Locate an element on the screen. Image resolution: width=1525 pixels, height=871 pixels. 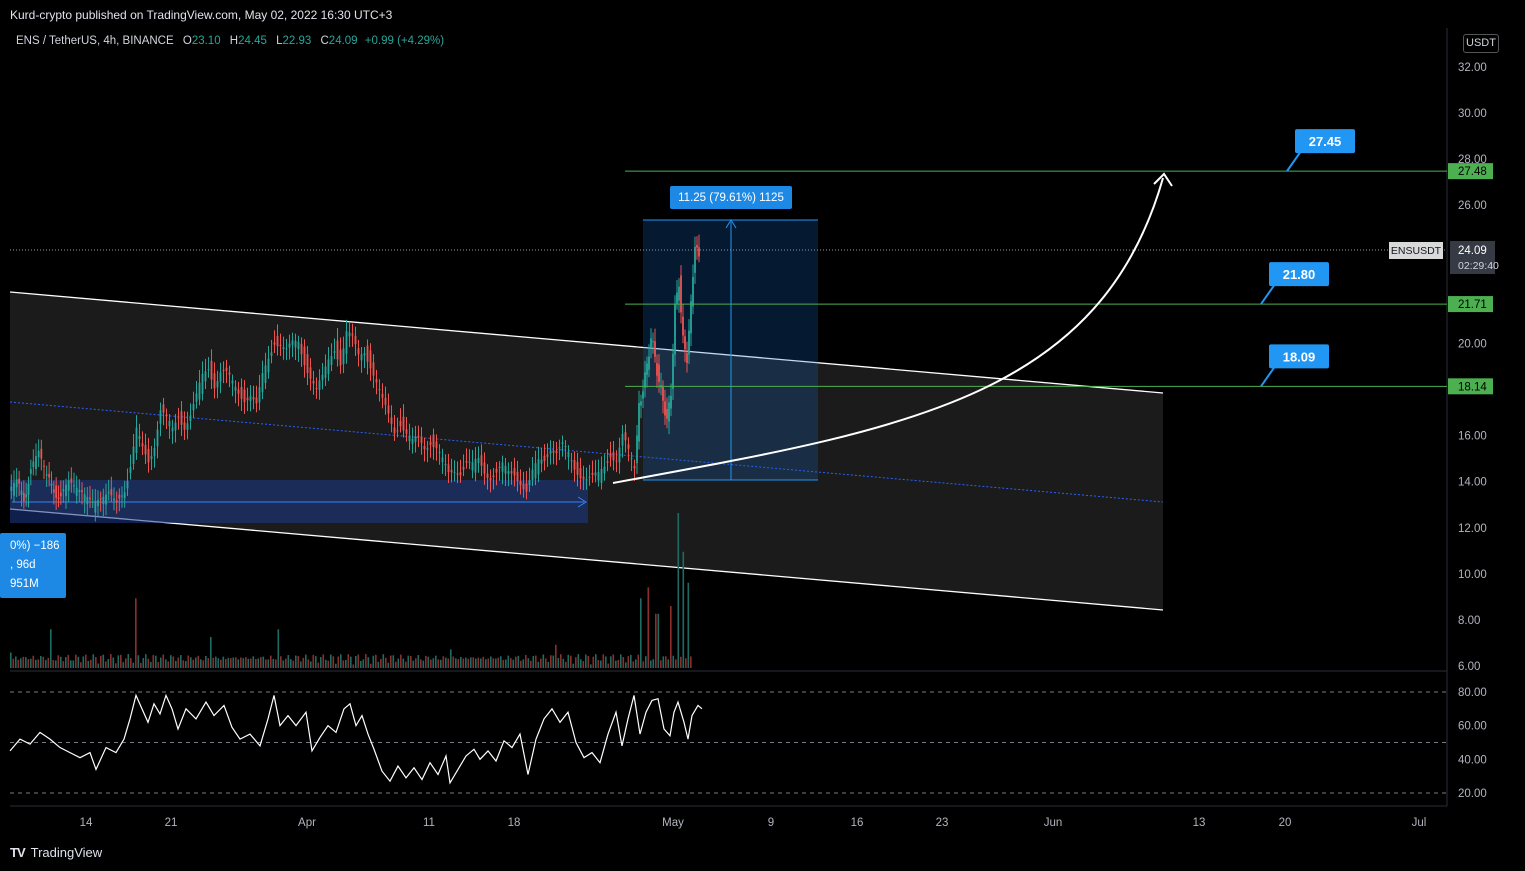
measure-label: 11.25 (79.61%) 1125 is located at coordinates (731, 198).